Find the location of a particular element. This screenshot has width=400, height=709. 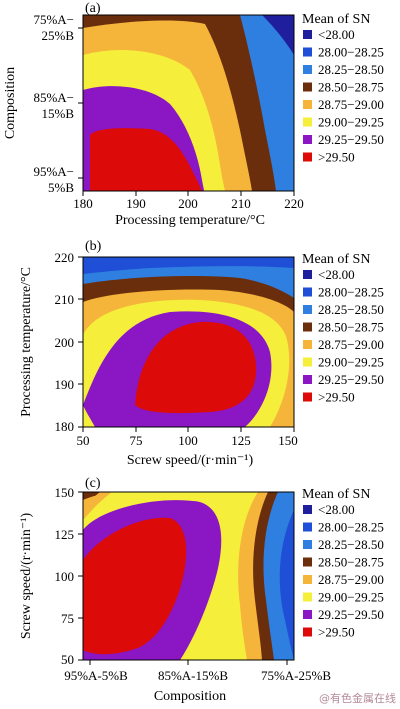

panel-a-ytick-2-line2: 5%B is located at coordinates (61, 187).